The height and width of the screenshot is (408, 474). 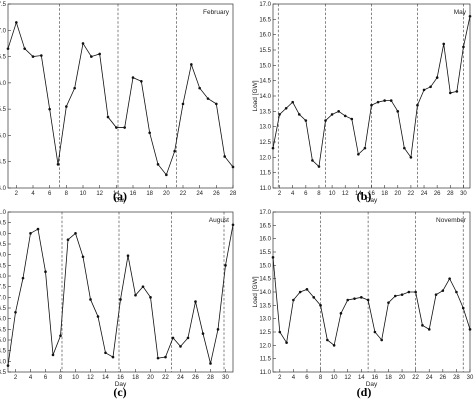 What do you see at coordinates (3, 277) in the screenshot?
I see `y-tick-label: 18.0` at bounding box center [3, 277].